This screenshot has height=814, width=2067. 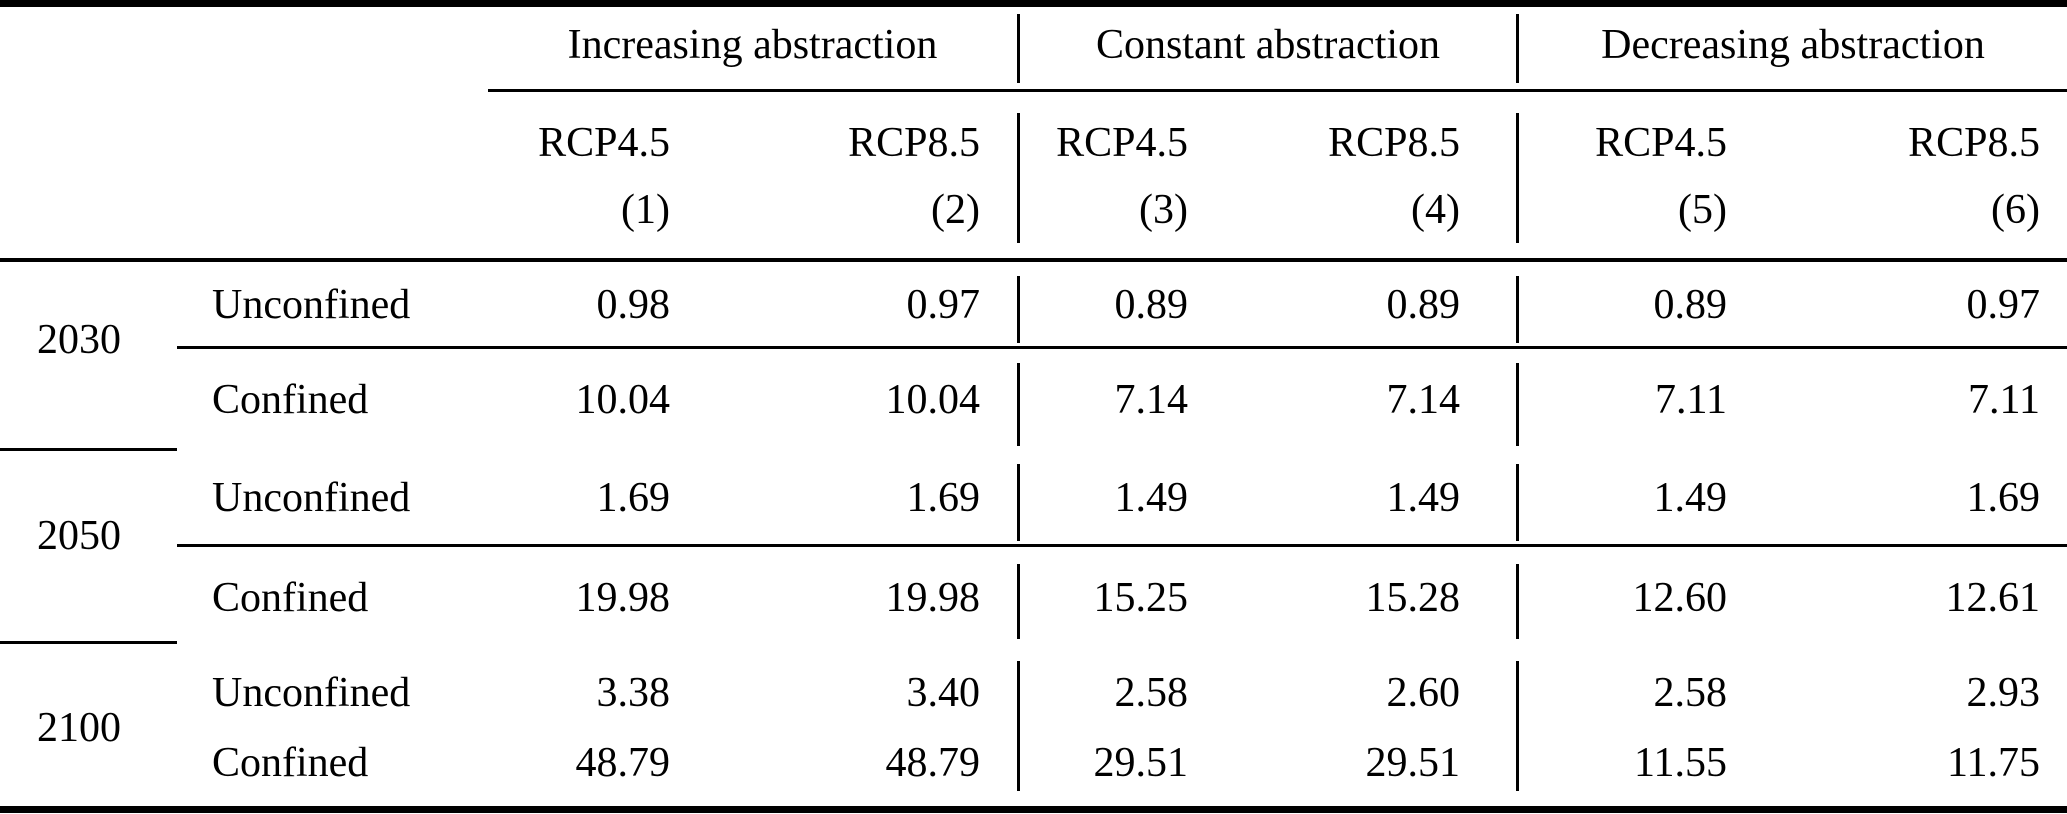 I want to click on model-number-header: (5), so click(x=1702, y=210).